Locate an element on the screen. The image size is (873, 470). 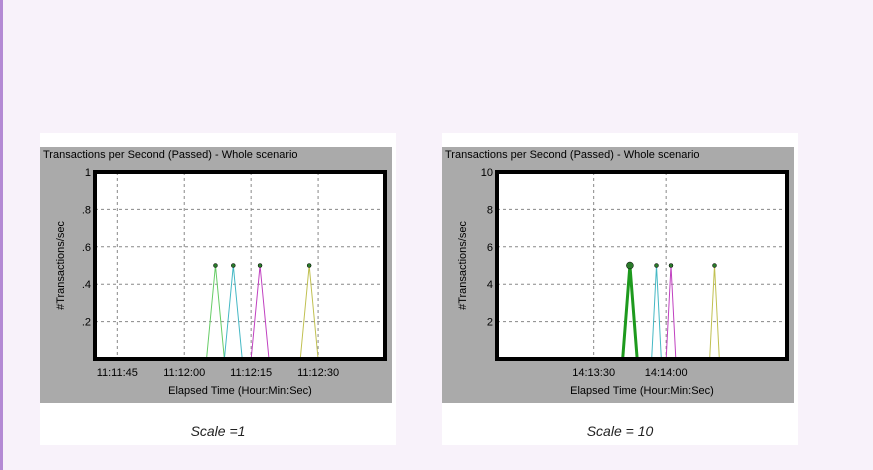
y-tick-label: 6 is located at coordinates (490, 248).